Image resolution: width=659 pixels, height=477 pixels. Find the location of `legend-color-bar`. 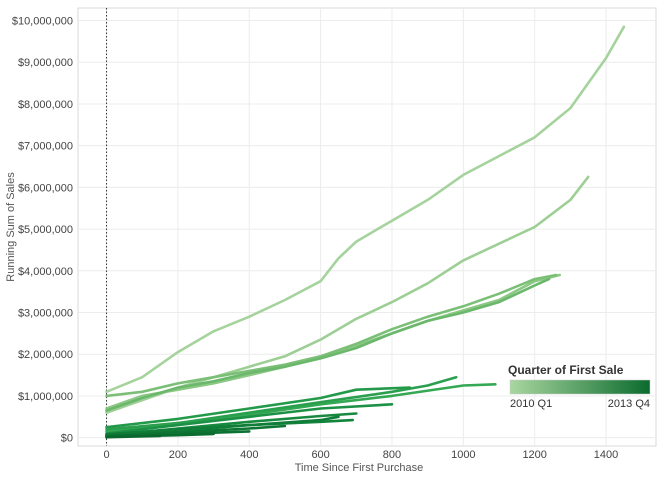

legend-color-bar is located at coordinates (580, 387).